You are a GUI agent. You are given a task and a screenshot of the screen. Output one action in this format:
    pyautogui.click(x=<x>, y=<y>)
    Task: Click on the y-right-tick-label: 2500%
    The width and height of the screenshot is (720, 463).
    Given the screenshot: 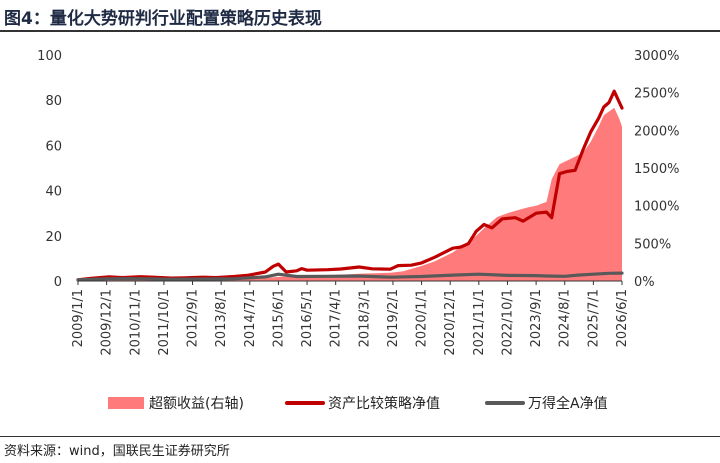 What is the action you would take?
    pyautogui.click(x=656, y=94)
    